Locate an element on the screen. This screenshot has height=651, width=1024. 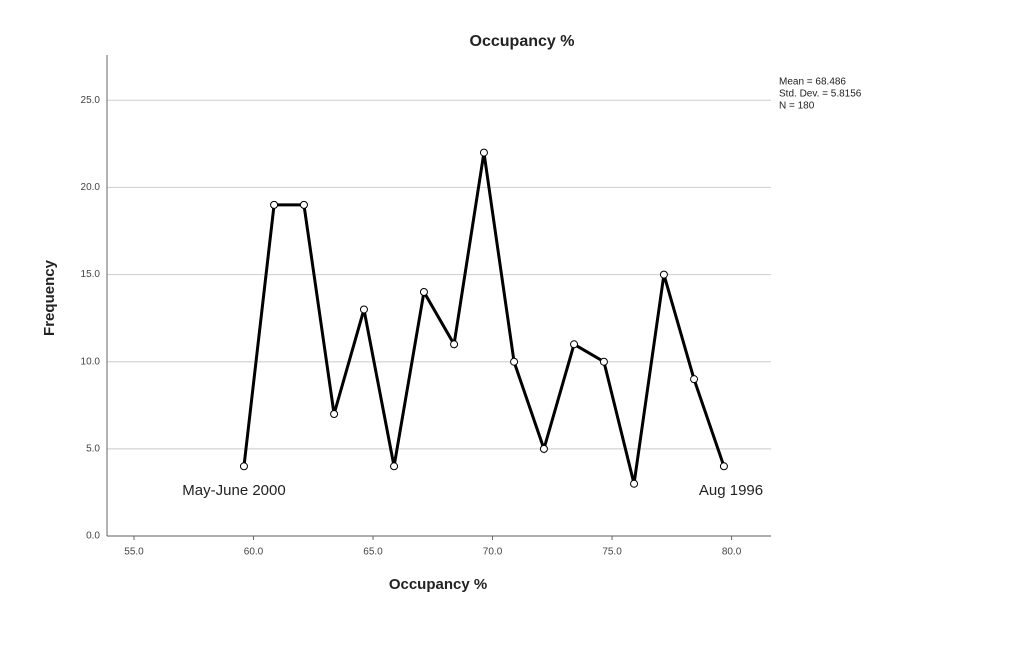
stats-text: Std. Dev. = 5.8156 is located at coordinates (820, 94).